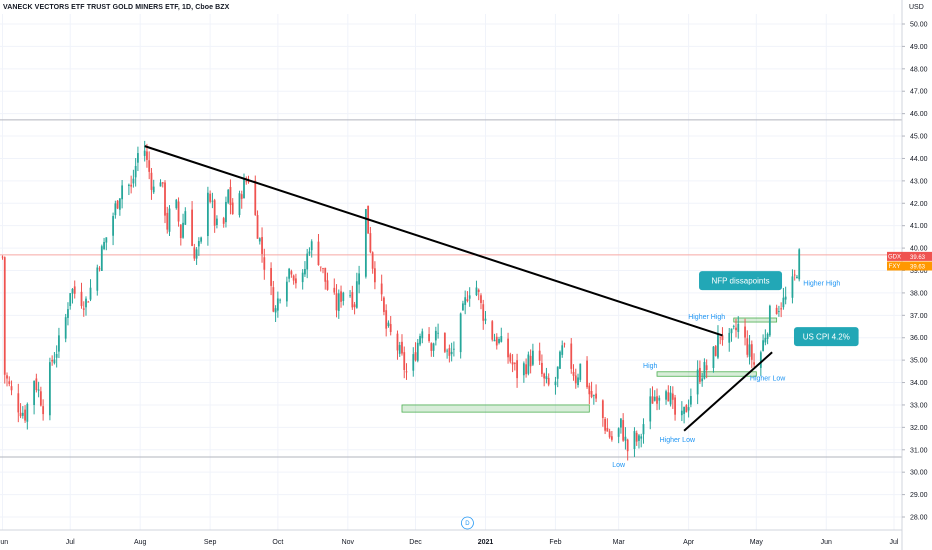 Image resolution: width=932 pixels, height=550 pixels. What do you see at coordinates (894, 257) in the screenshot?
I see `badge-symbol: GDX` at bounding box center [894, 257].